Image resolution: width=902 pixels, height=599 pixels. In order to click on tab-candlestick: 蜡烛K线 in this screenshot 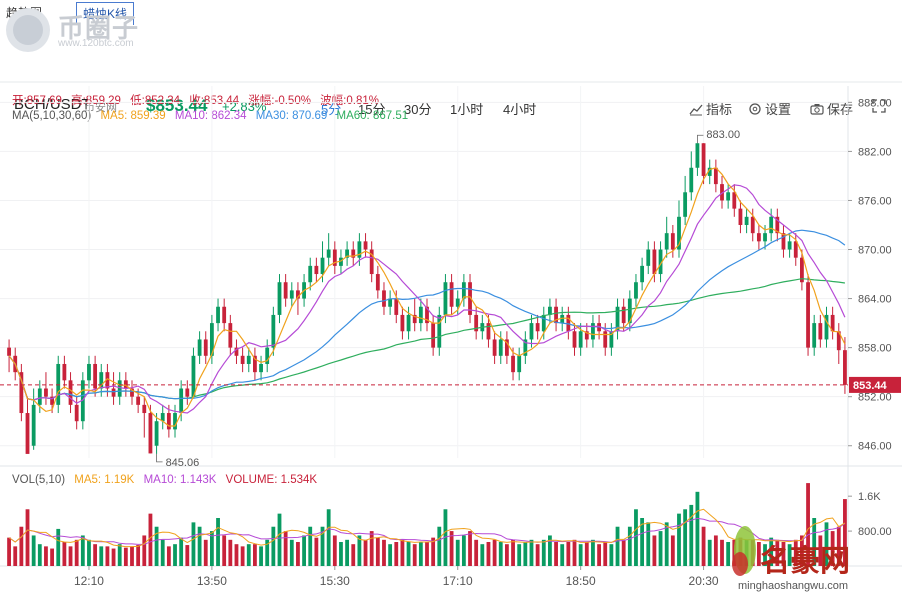, I will do `click(105, 13)`.